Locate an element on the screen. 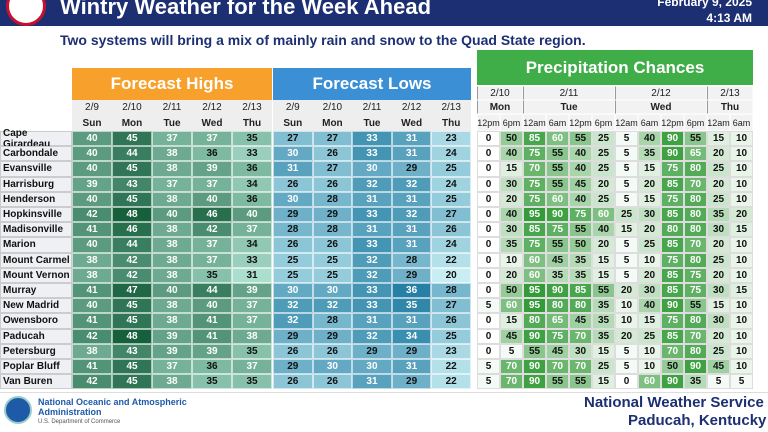 This screenshot has width=768, height=432. time-label: 12pm is located at coordinates (672, 122).